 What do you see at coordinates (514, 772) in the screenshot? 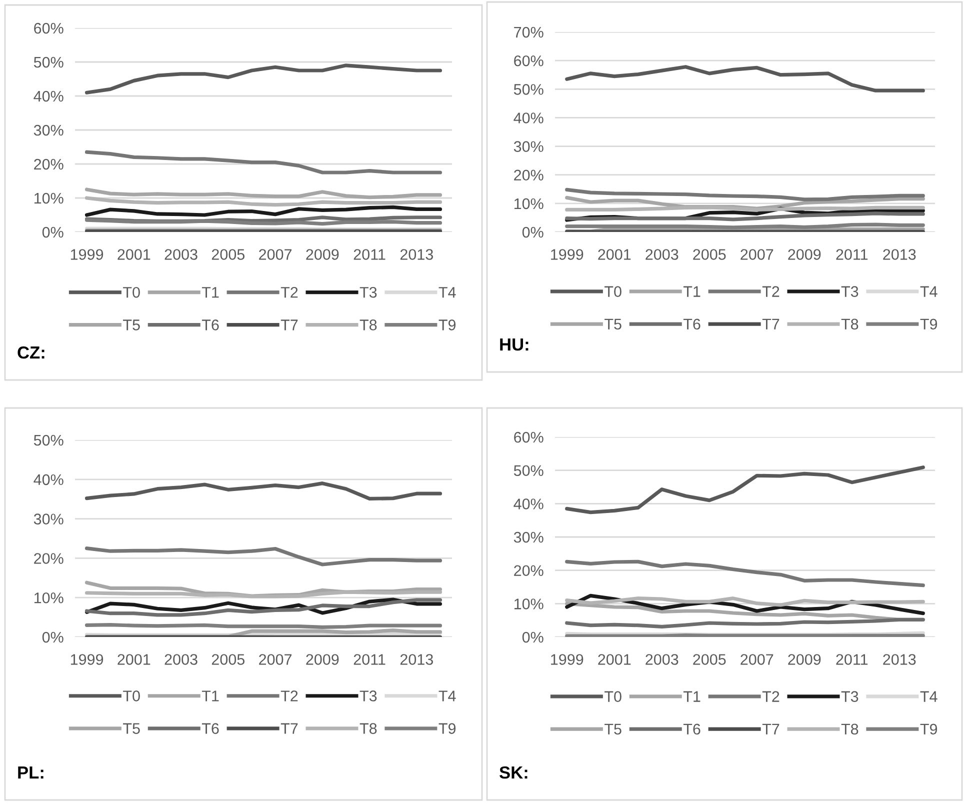
I see `text: SK:` at bounding box center [514, 772].